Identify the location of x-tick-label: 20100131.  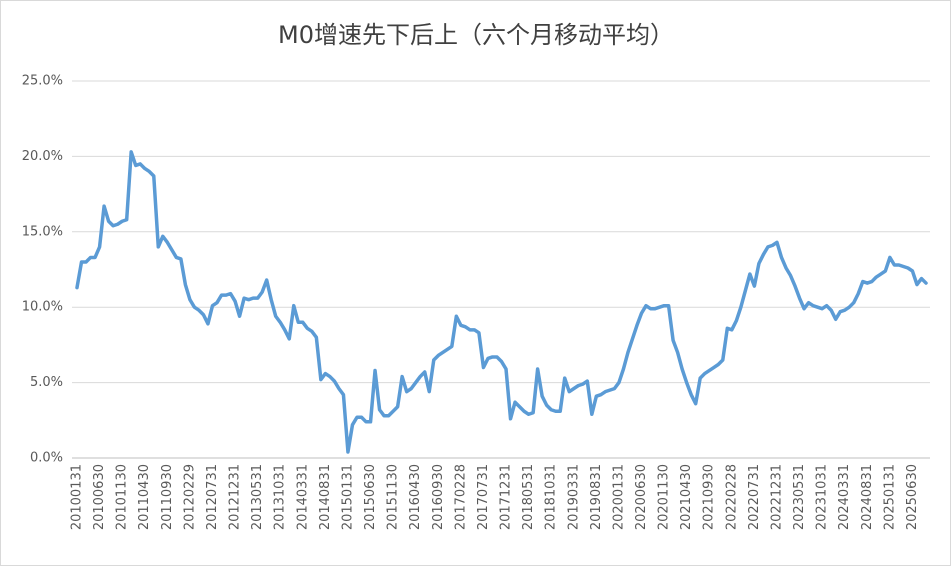
(77, 497).